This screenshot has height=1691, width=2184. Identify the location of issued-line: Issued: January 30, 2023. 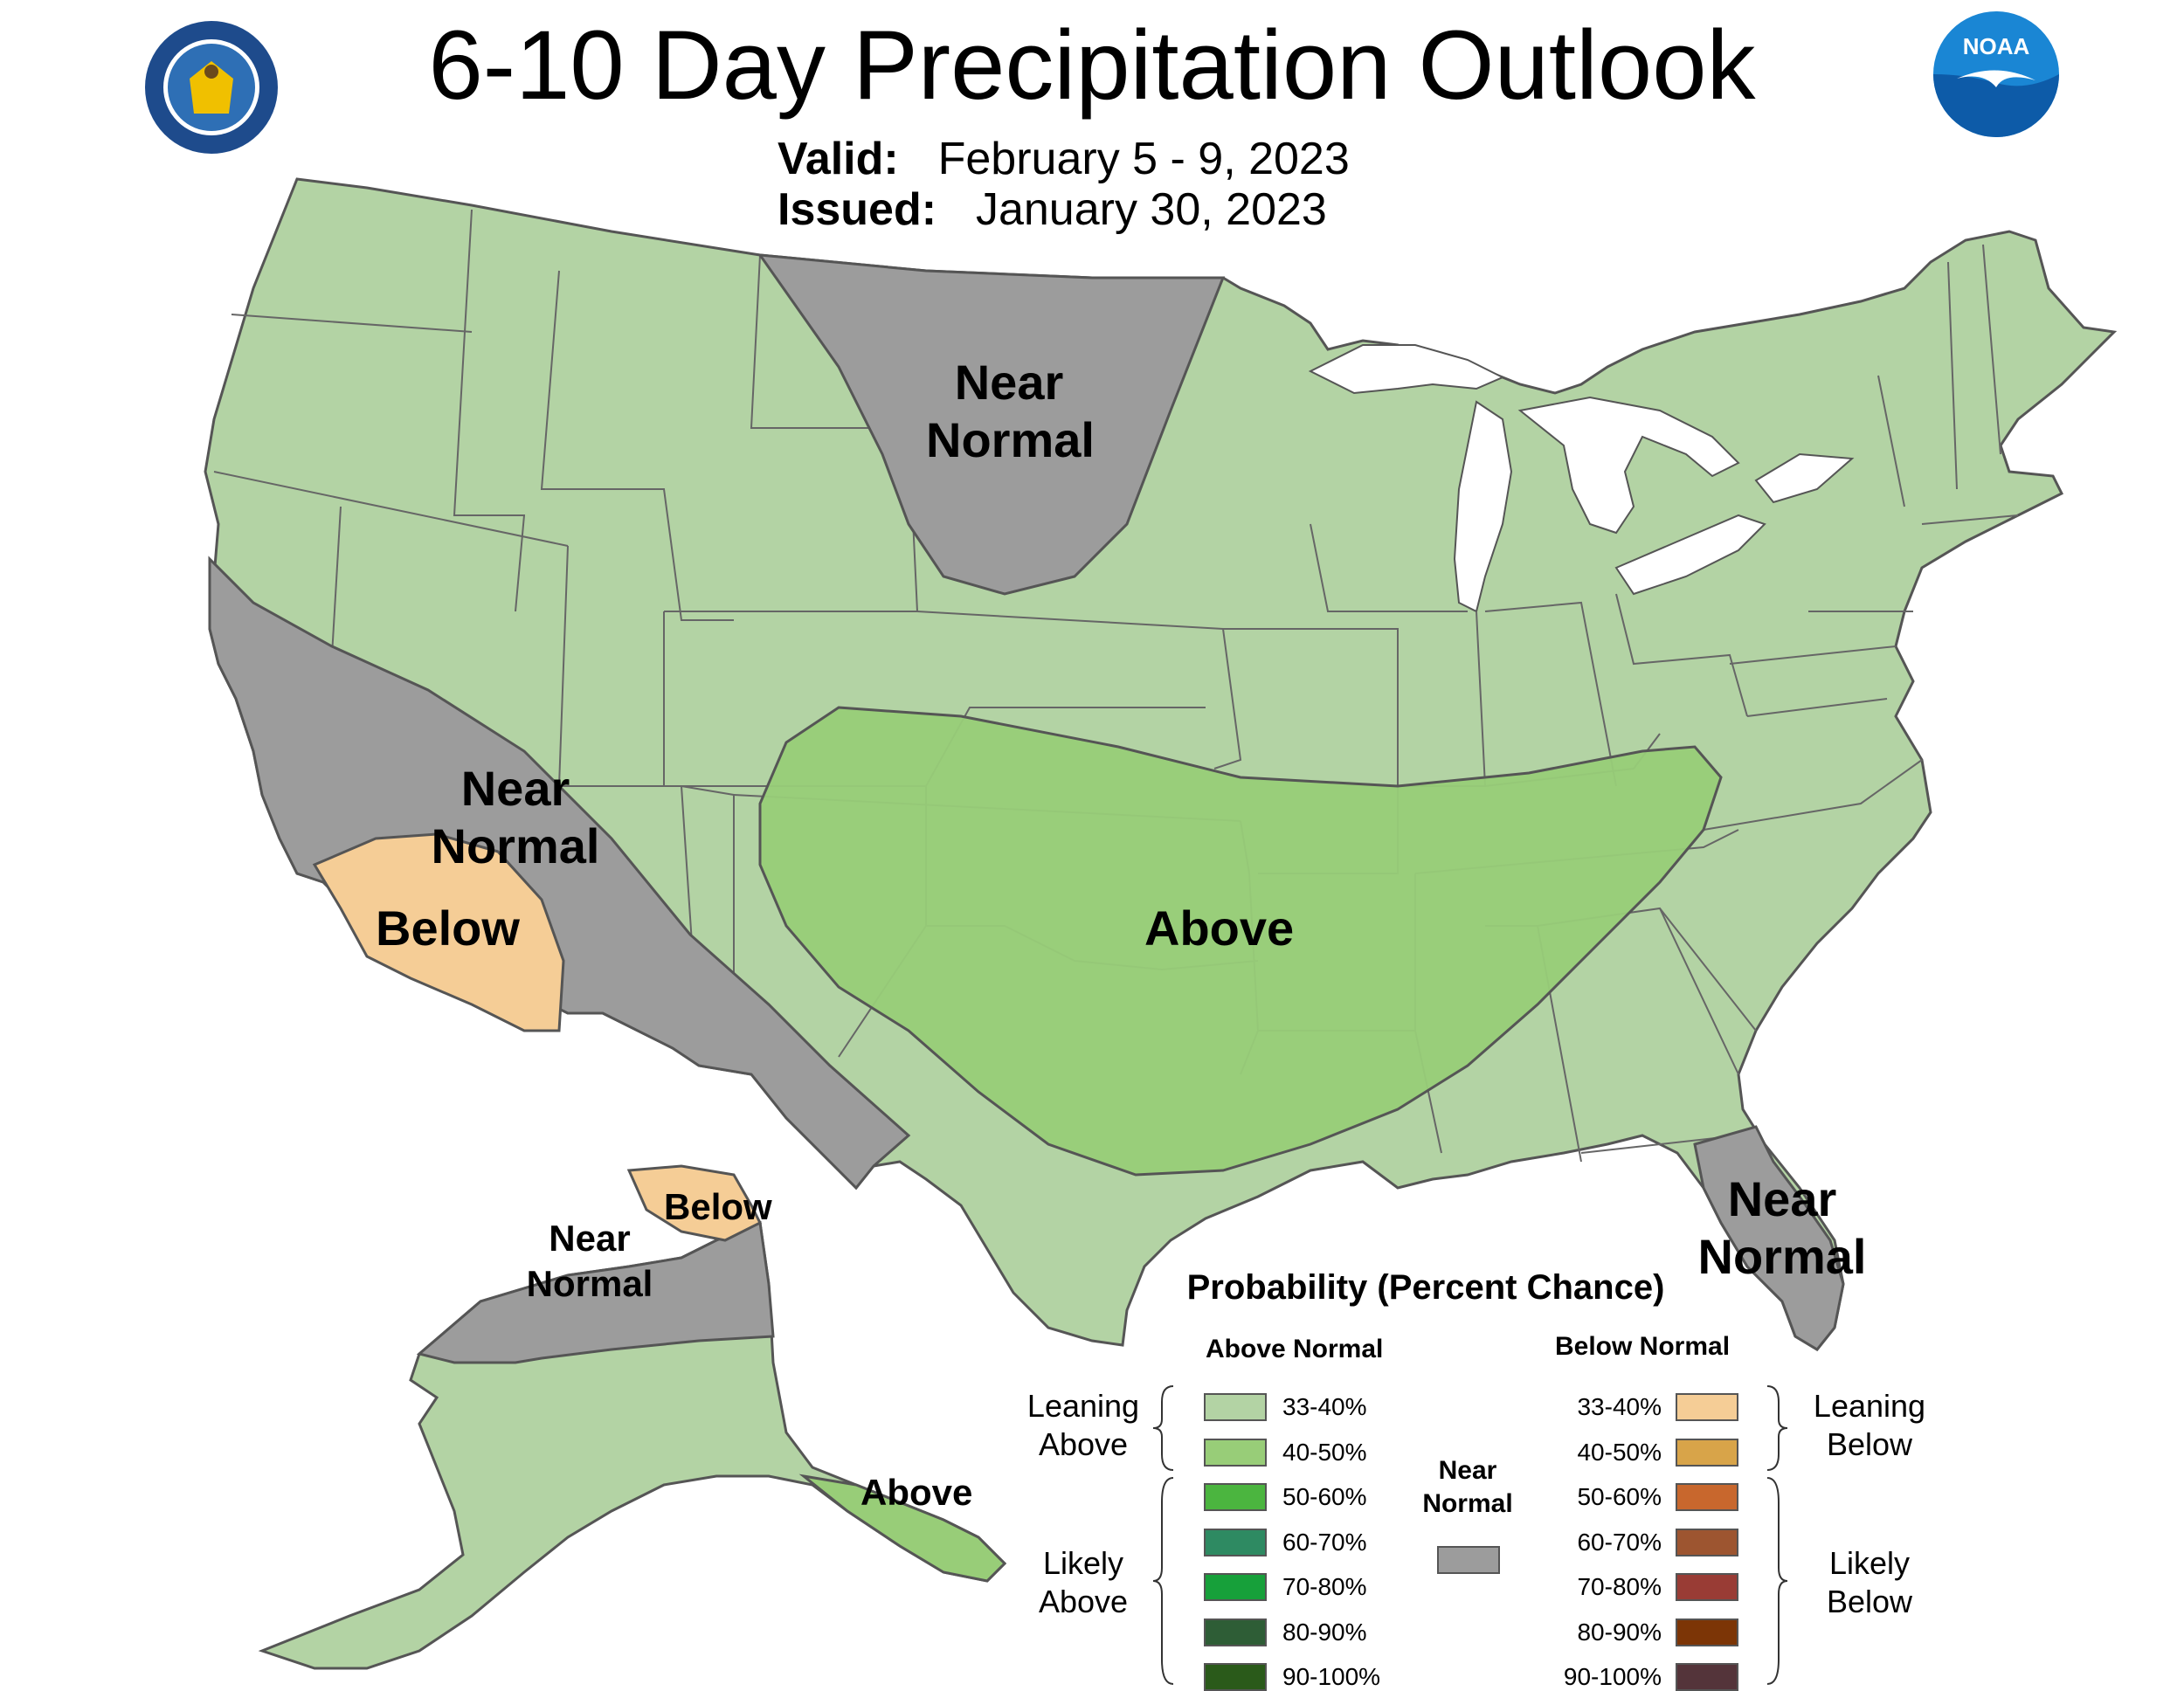
(1052, 209).